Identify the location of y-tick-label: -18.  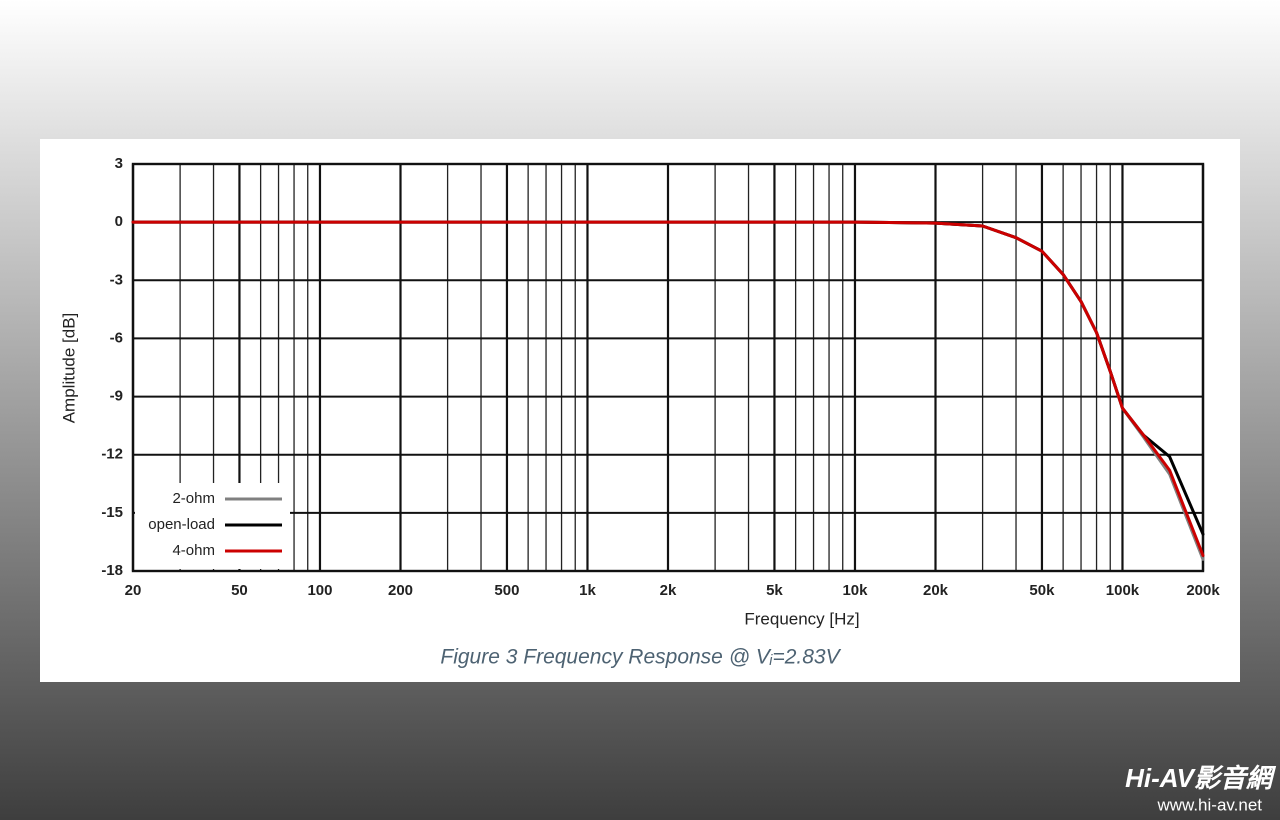
(112, 570).